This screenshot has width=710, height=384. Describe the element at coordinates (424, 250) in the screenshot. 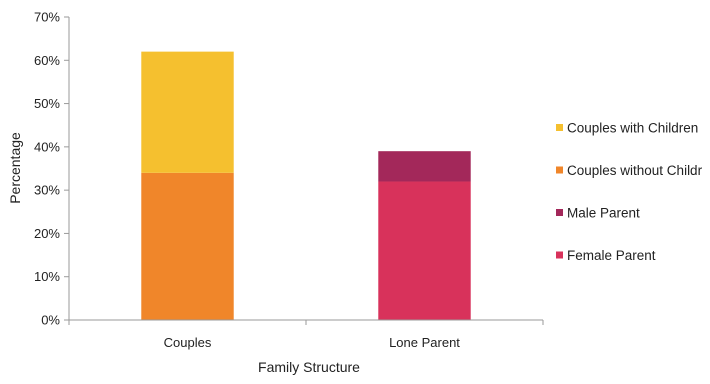

I see `bar-lone-parent-female-parent` at that location.